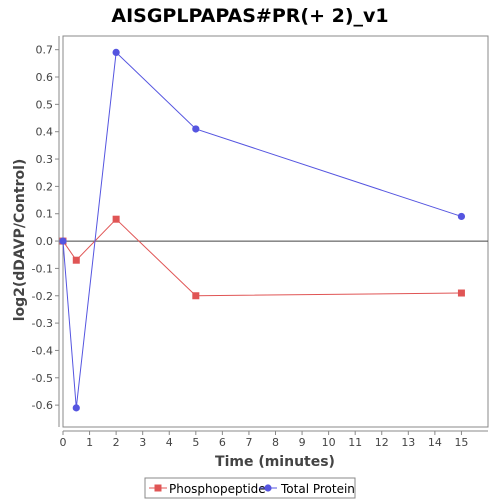  I want to click on x-tick-label: 13, so click(408, 442).